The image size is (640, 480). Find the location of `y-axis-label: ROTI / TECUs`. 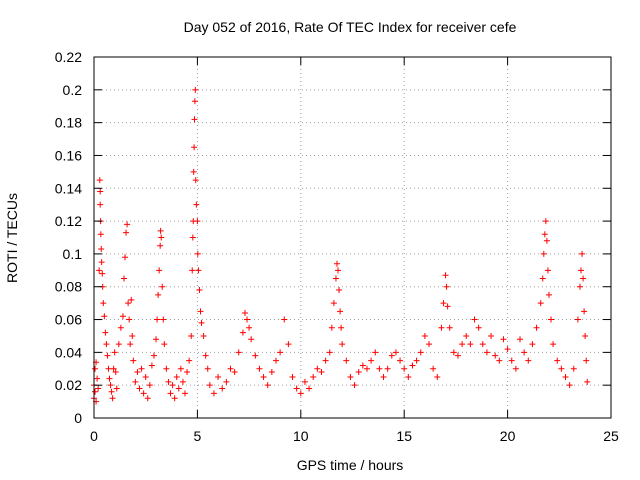

y-axis-label: ROTI / TECUs is located at coordinates (12, 238).